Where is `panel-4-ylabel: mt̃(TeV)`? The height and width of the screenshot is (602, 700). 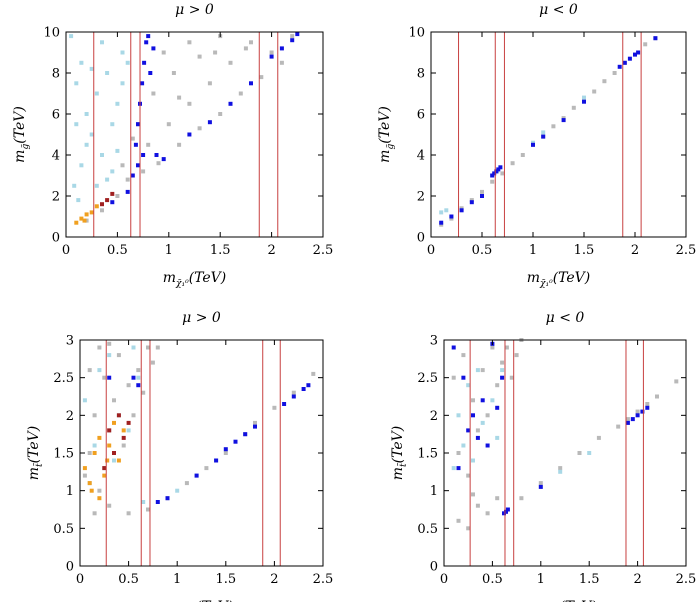
panel-4-ylabel: mt̃(TeV) is located at coordinates (399, 453).